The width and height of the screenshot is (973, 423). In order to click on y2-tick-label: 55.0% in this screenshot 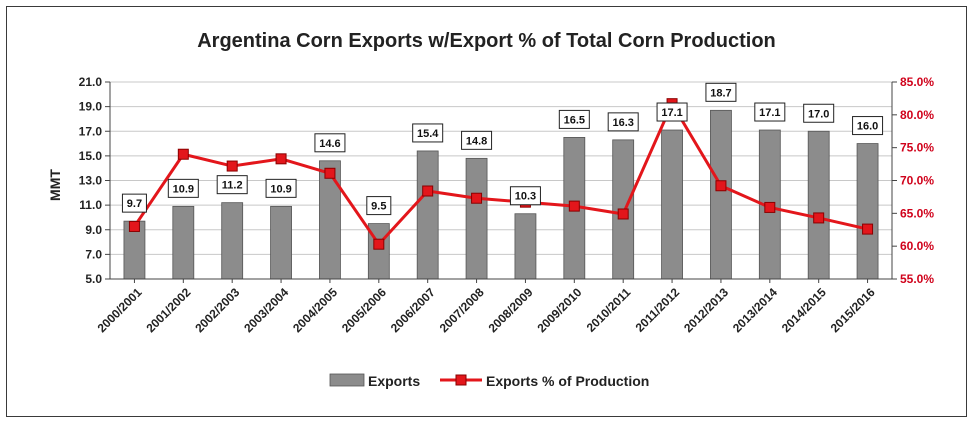, I will do `click(917, 279)`.